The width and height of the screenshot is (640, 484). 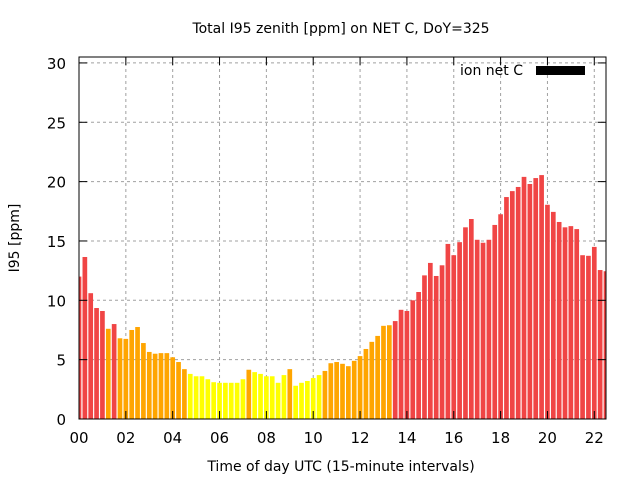 What do you see at coordinates (56, 64) in the screenshot?
I see `y-tick-label: 30` at bounding box center [56, 64].